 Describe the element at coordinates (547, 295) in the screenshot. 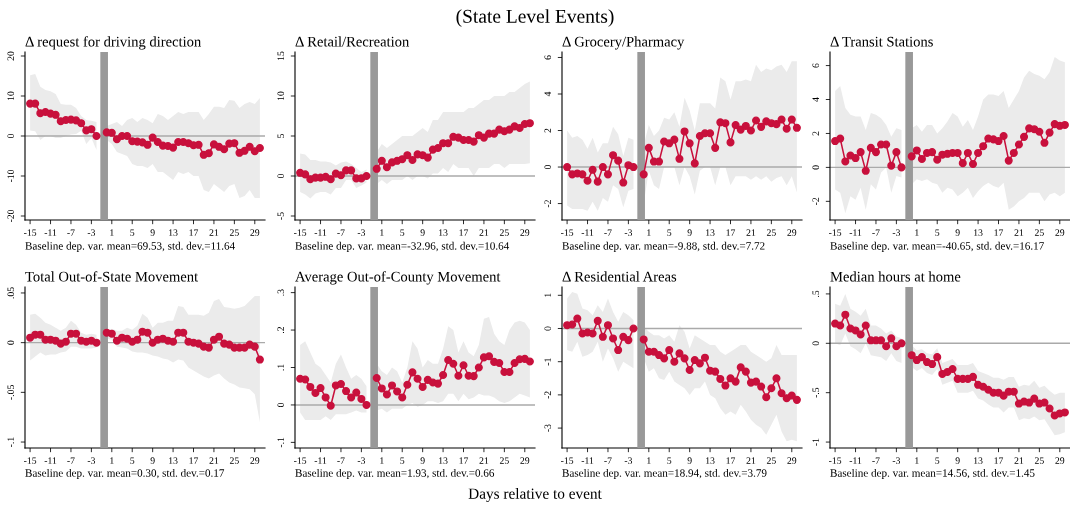

I see `y-tick-label: 1` at that location.